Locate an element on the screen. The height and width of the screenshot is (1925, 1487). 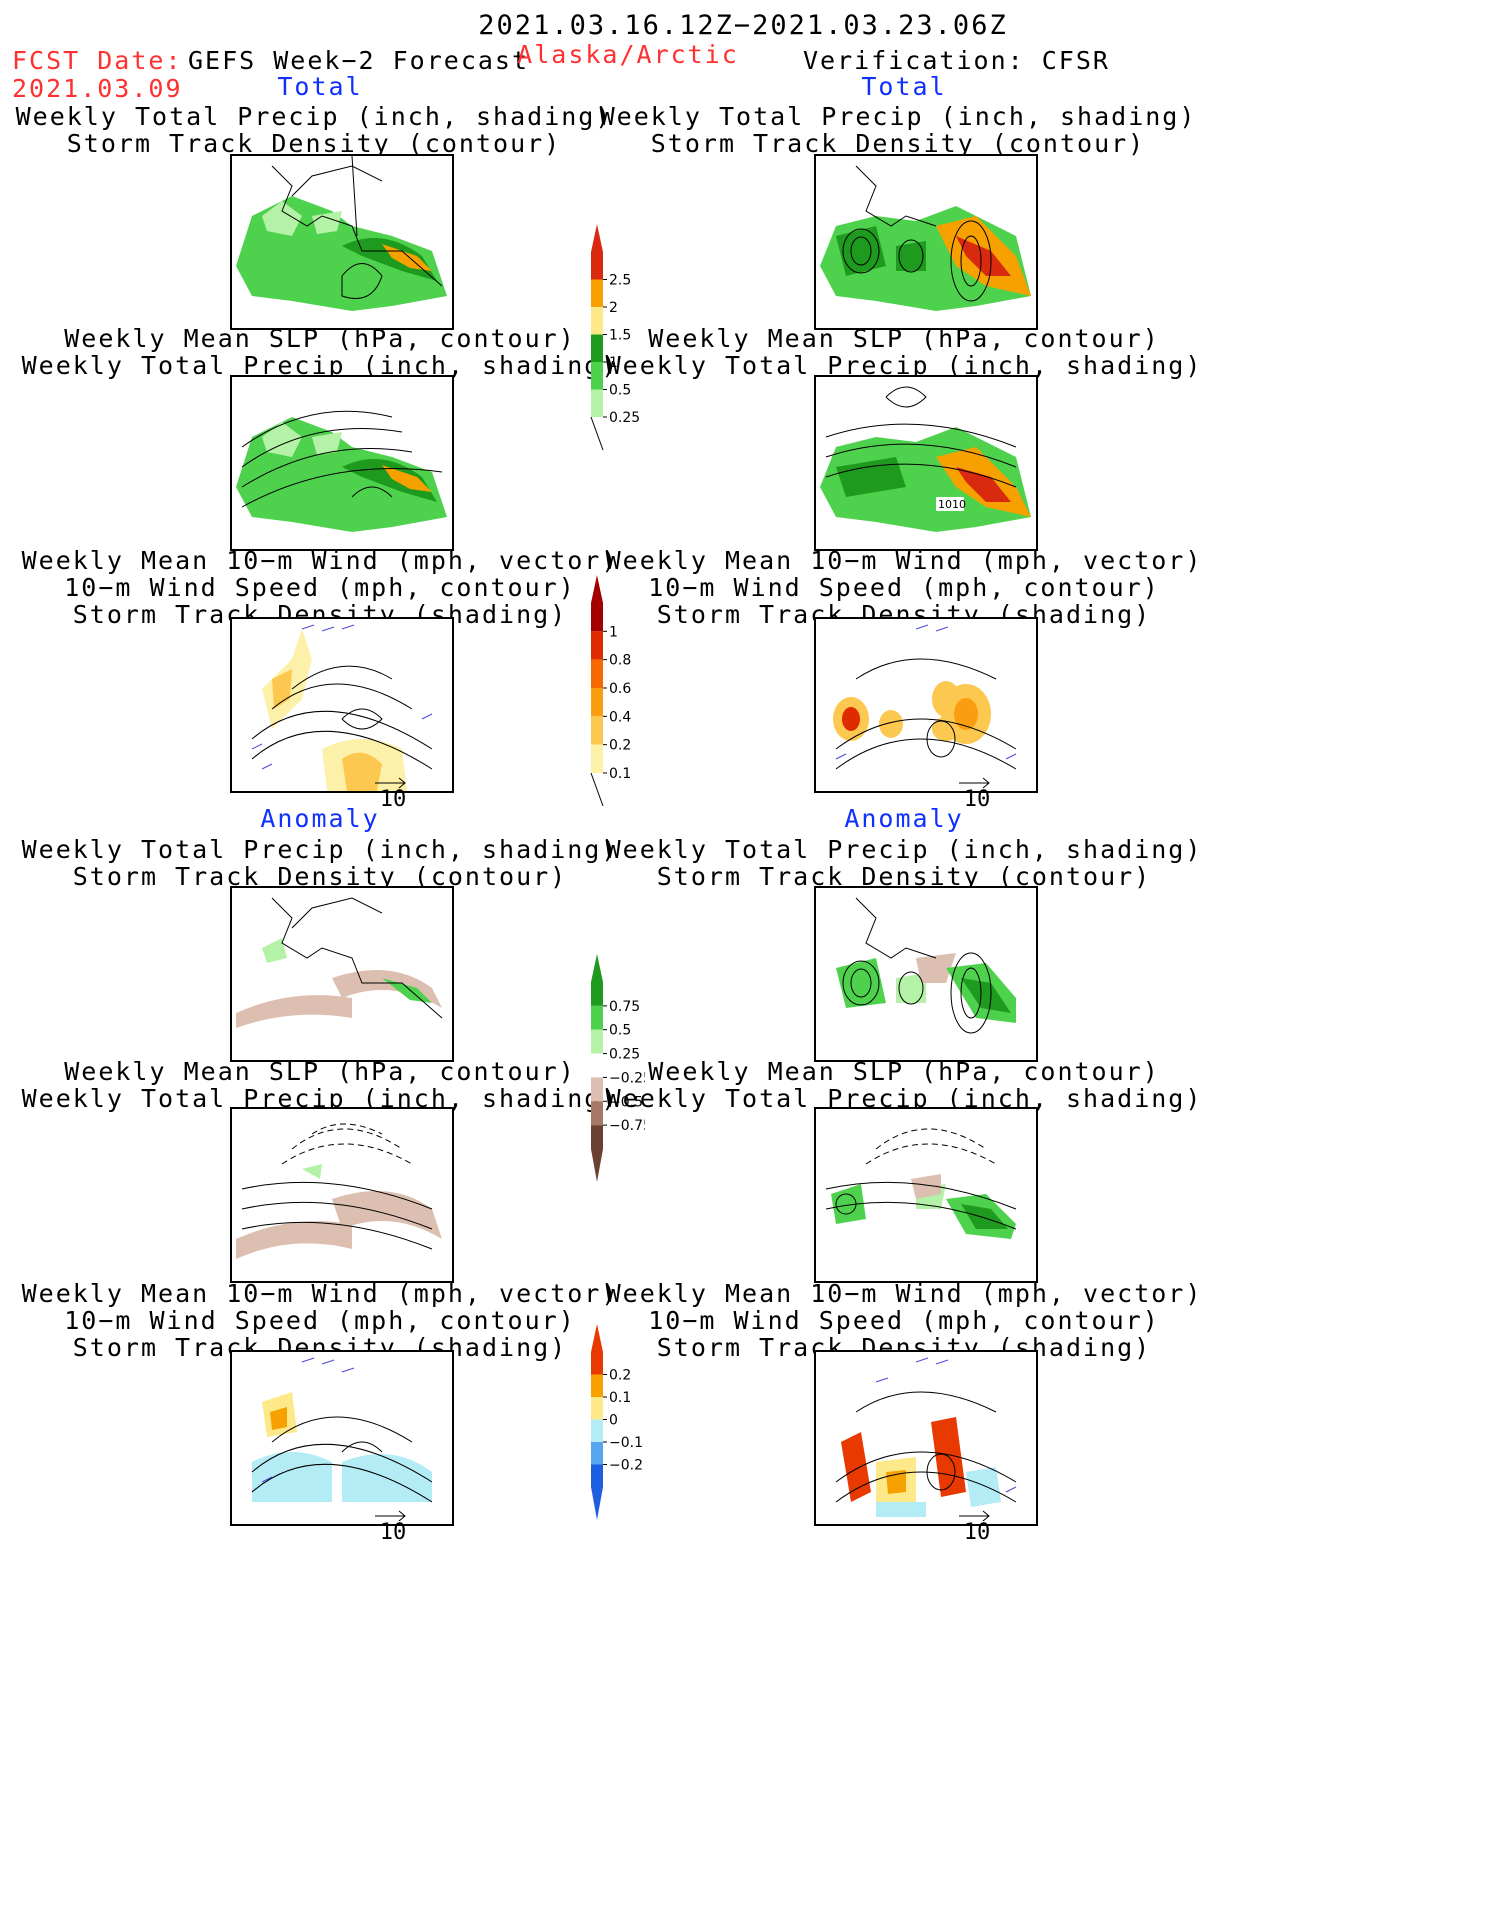
colorbar-total-track-density: 1 0.8 0.6 0.4 0.2 0.1 is located at coordinates (615, 690).